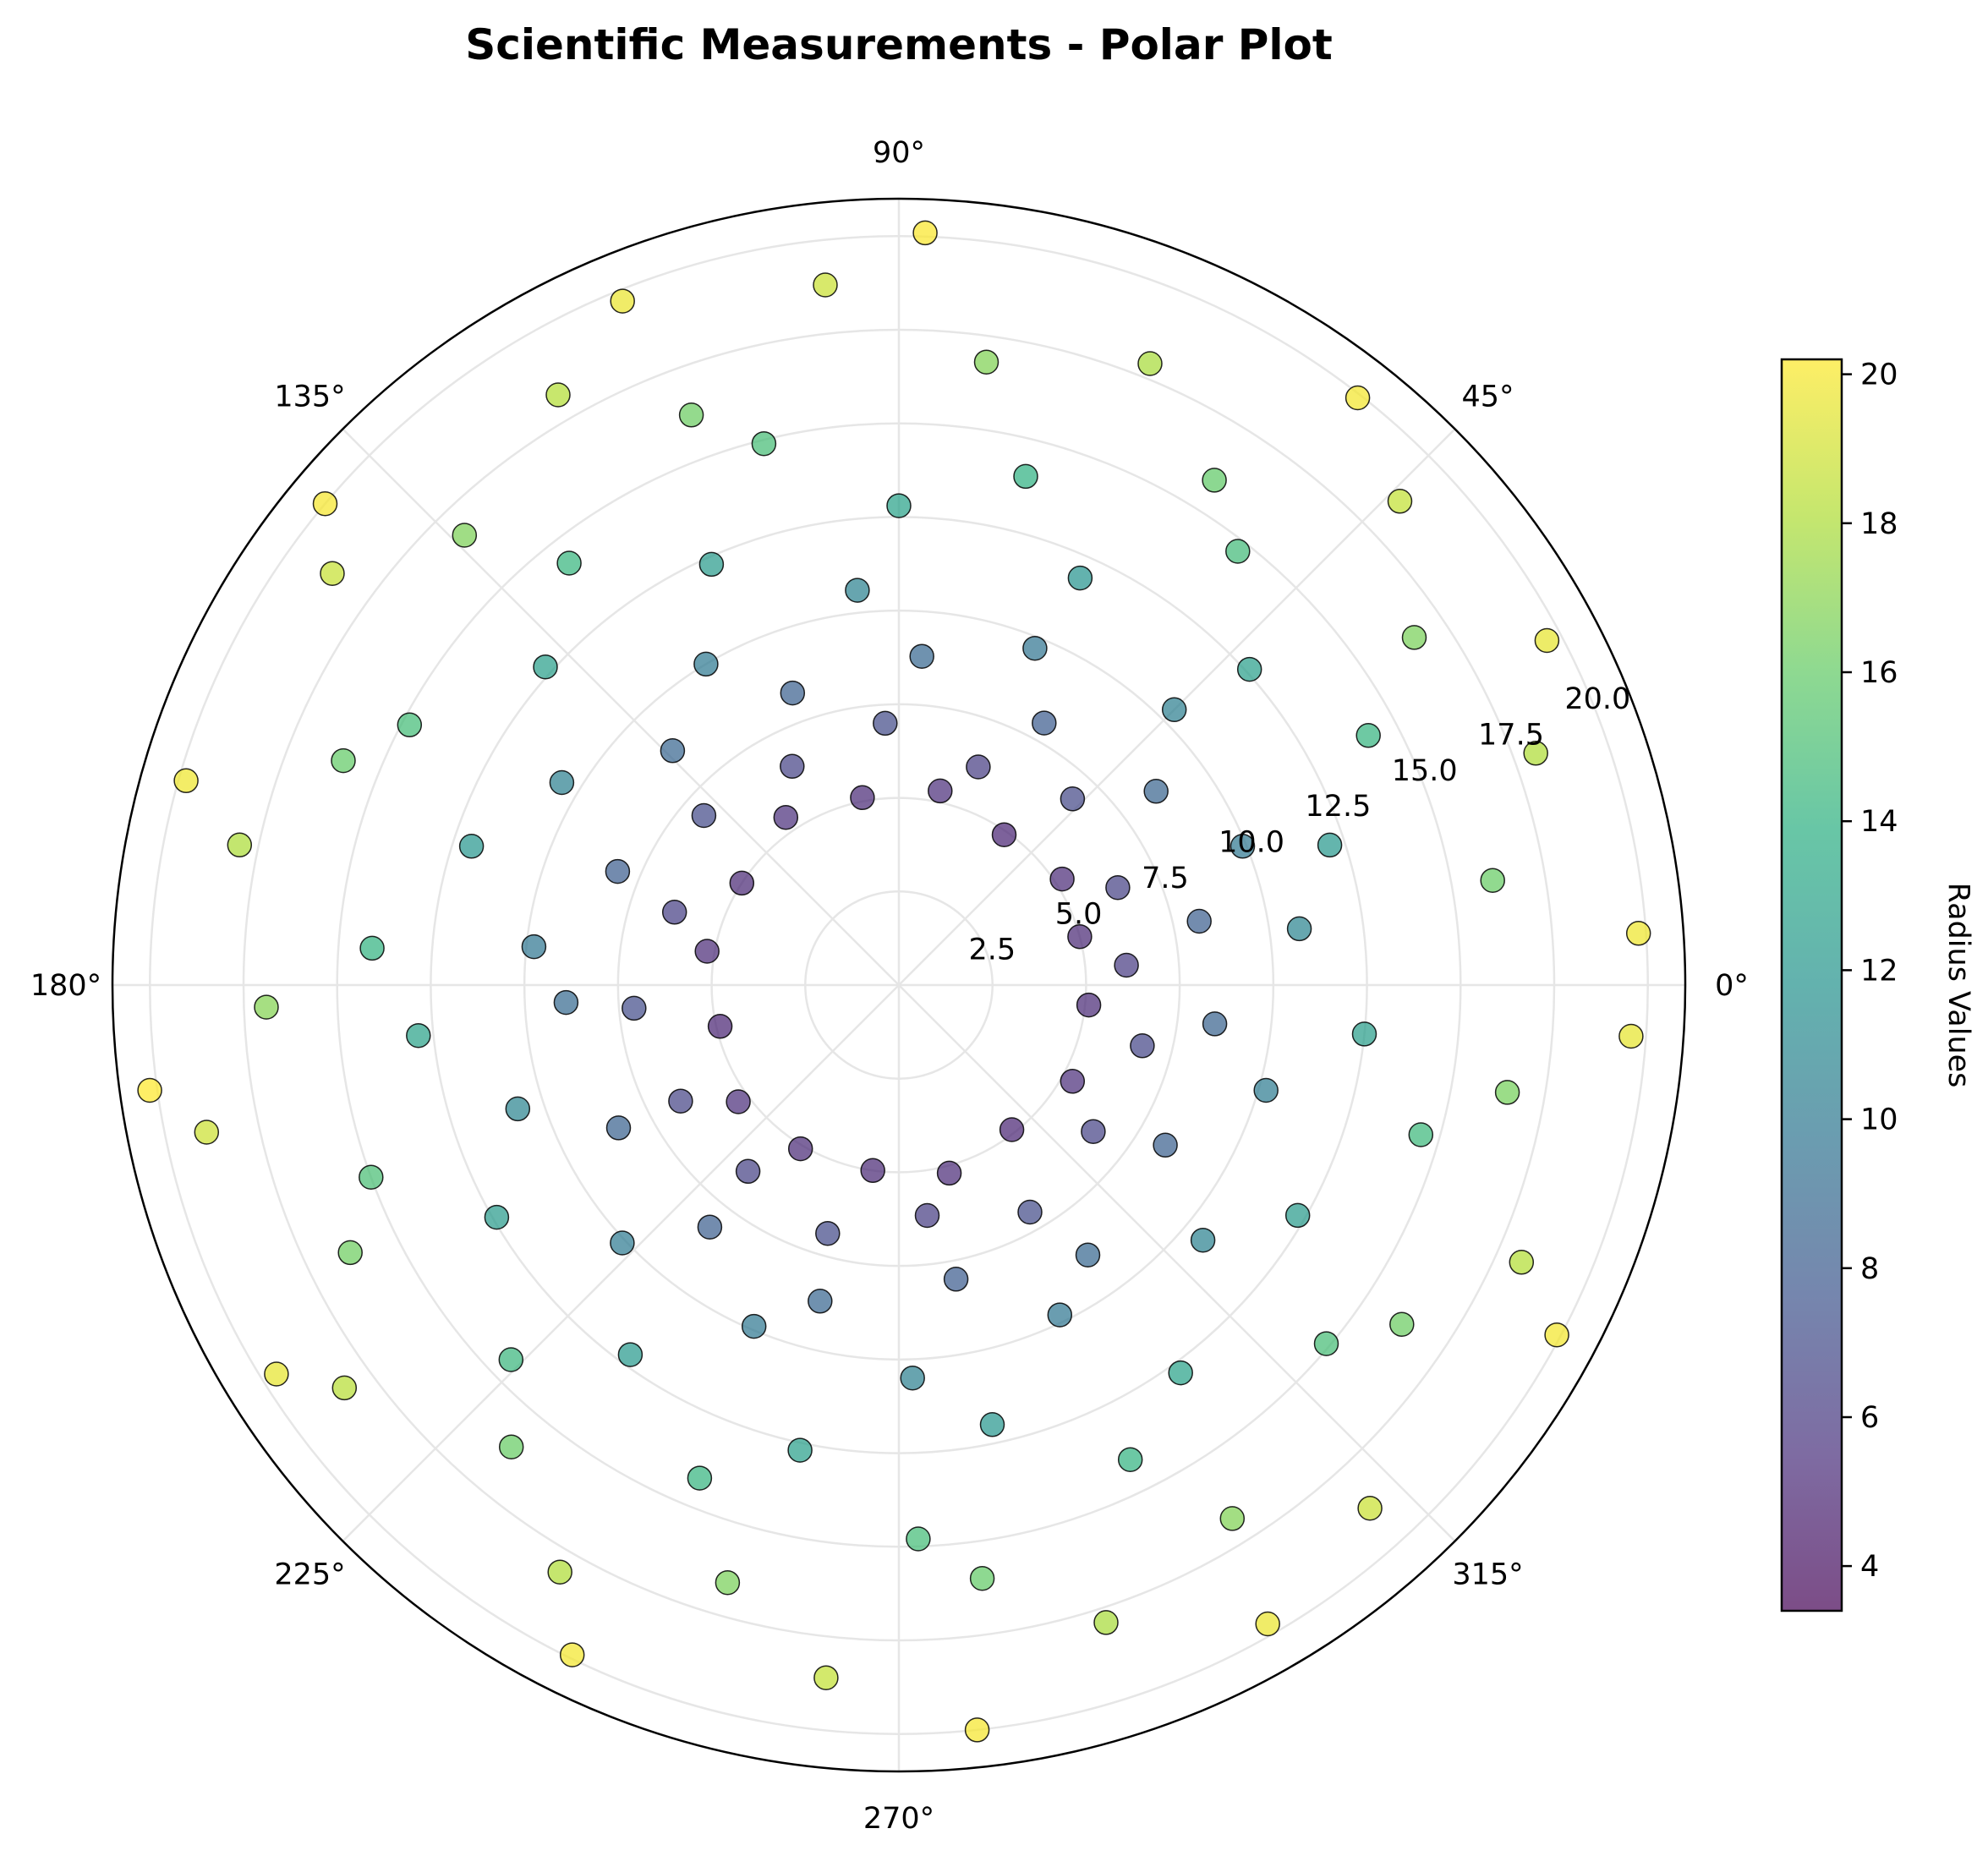 The width and height of the screenshot is (1988, 1856). I want to click on colorbar-frame, so click(1811, 985).